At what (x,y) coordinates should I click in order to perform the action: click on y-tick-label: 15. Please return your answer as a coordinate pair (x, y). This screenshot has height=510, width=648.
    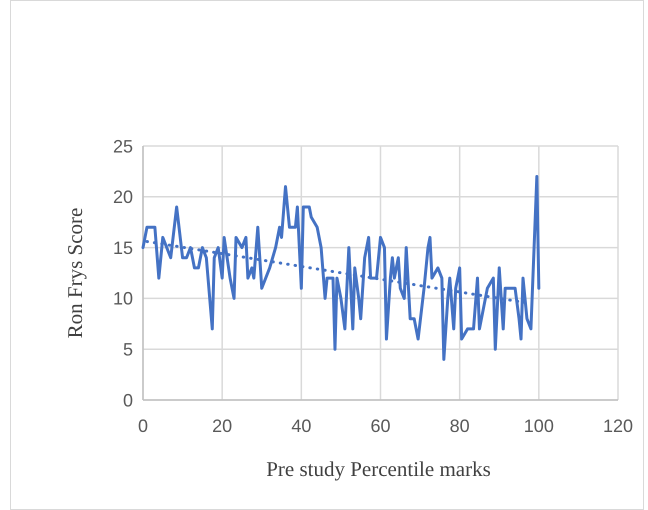
    Looking at the image, I should click on (122, 248).